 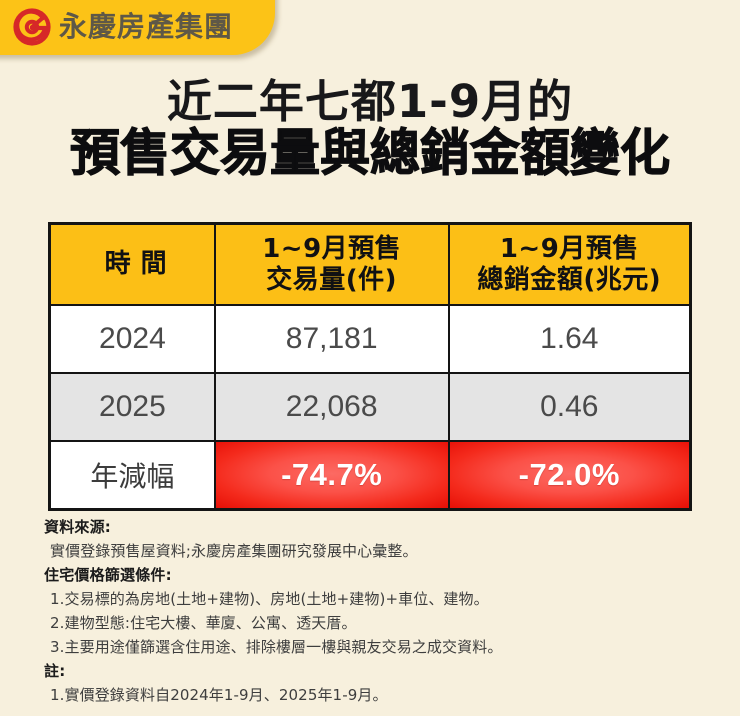 I want to click on filter-item: 1.交易標的為房地(土地+建物)、房地(土地+建物)+車位、建物。, so click(x=269, y=598).